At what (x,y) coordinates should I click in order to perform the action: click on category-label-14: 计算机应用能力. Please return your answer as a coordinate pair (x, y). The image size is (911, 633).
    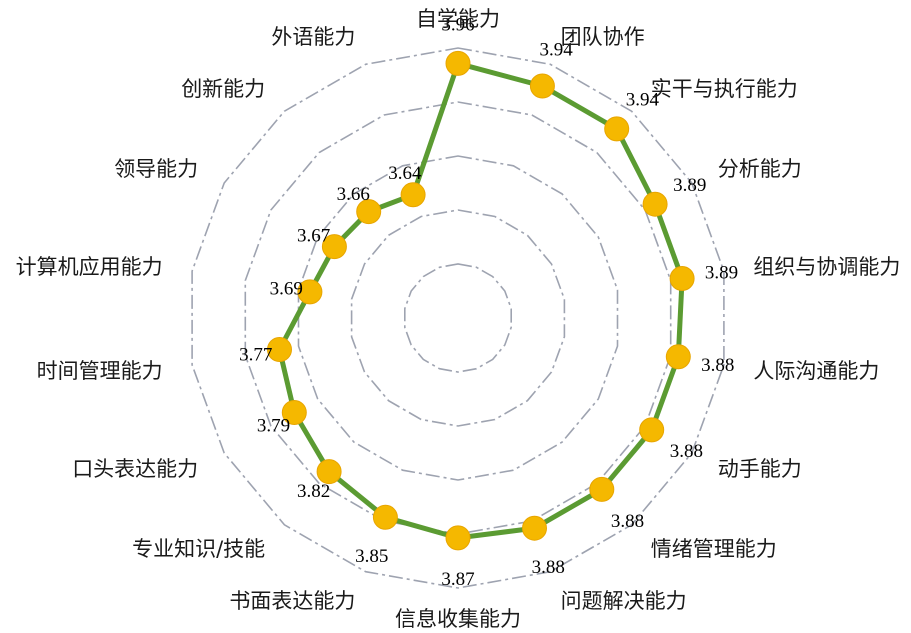
    Looking at the image, I should click on (89, 267).